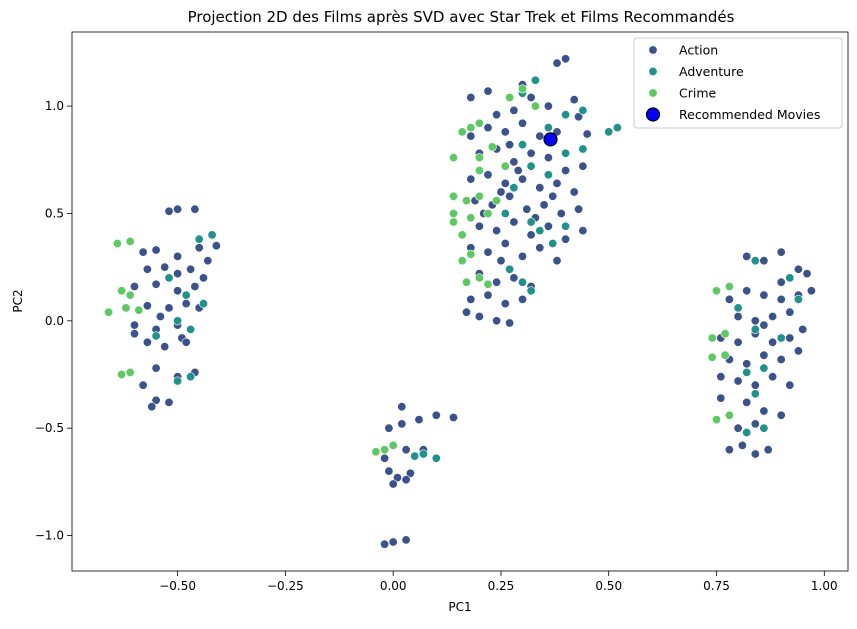  I want to click on y-tick-label: −1.0, so click(49, 536).